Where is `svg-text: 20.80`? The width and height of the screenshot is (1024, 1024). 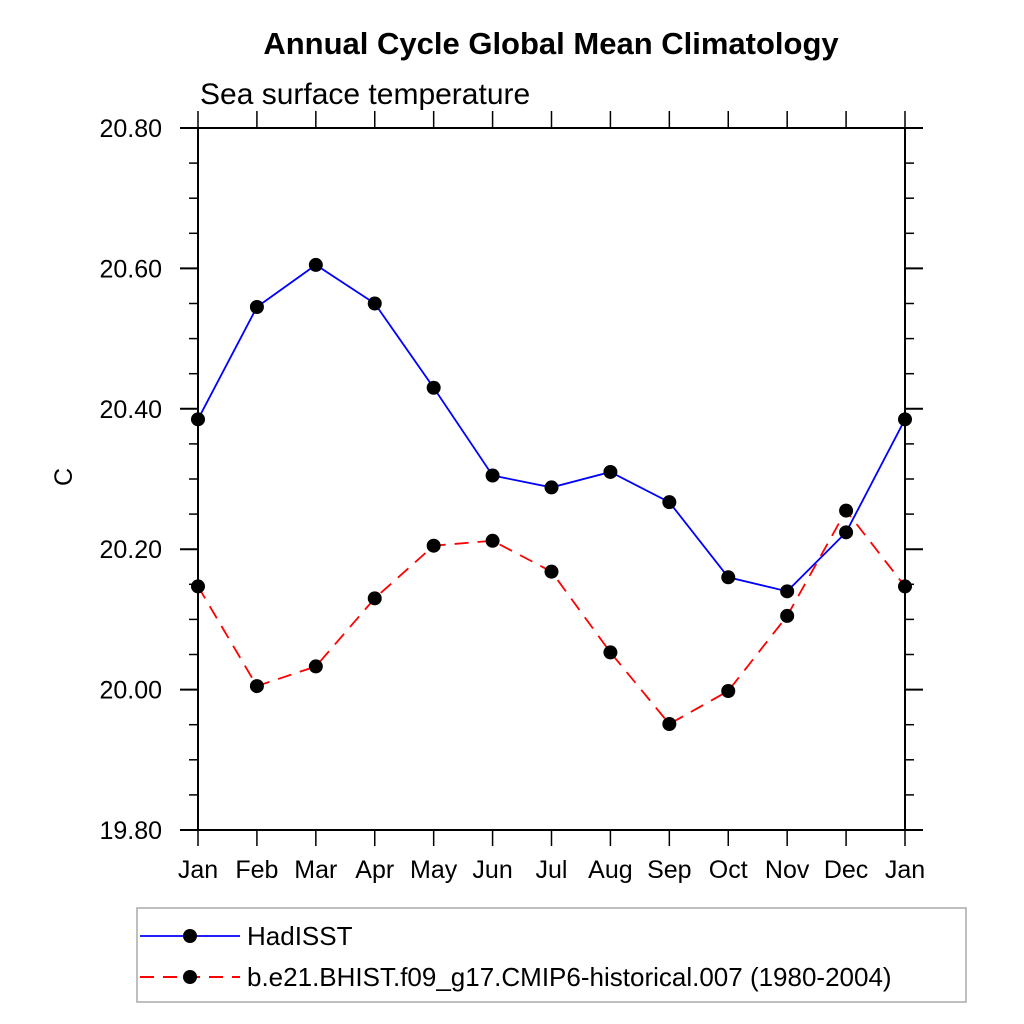
svg-text: 20.80 is located at coordinates (130, 129).